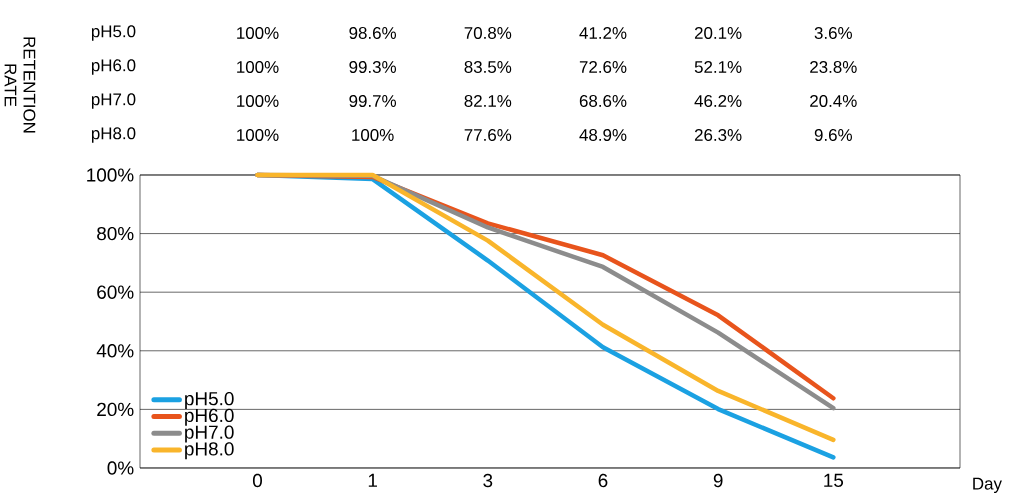  I want to click on data-label: 99.7%, so click(373, 100).